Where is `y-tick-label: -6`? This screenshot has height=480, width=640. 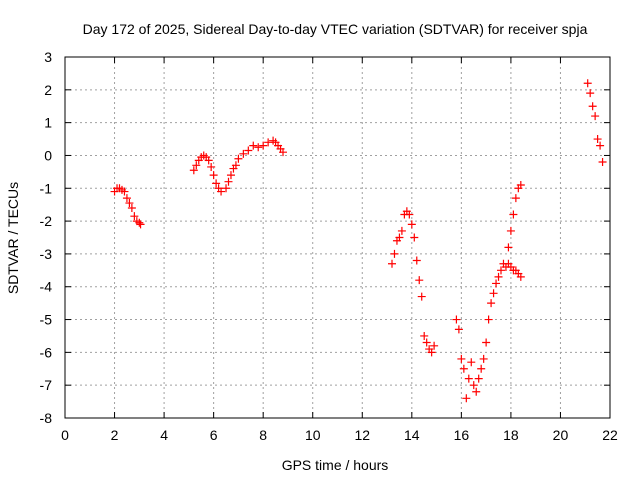
y-tick-label: -6 is located at coordinates (46, 352).